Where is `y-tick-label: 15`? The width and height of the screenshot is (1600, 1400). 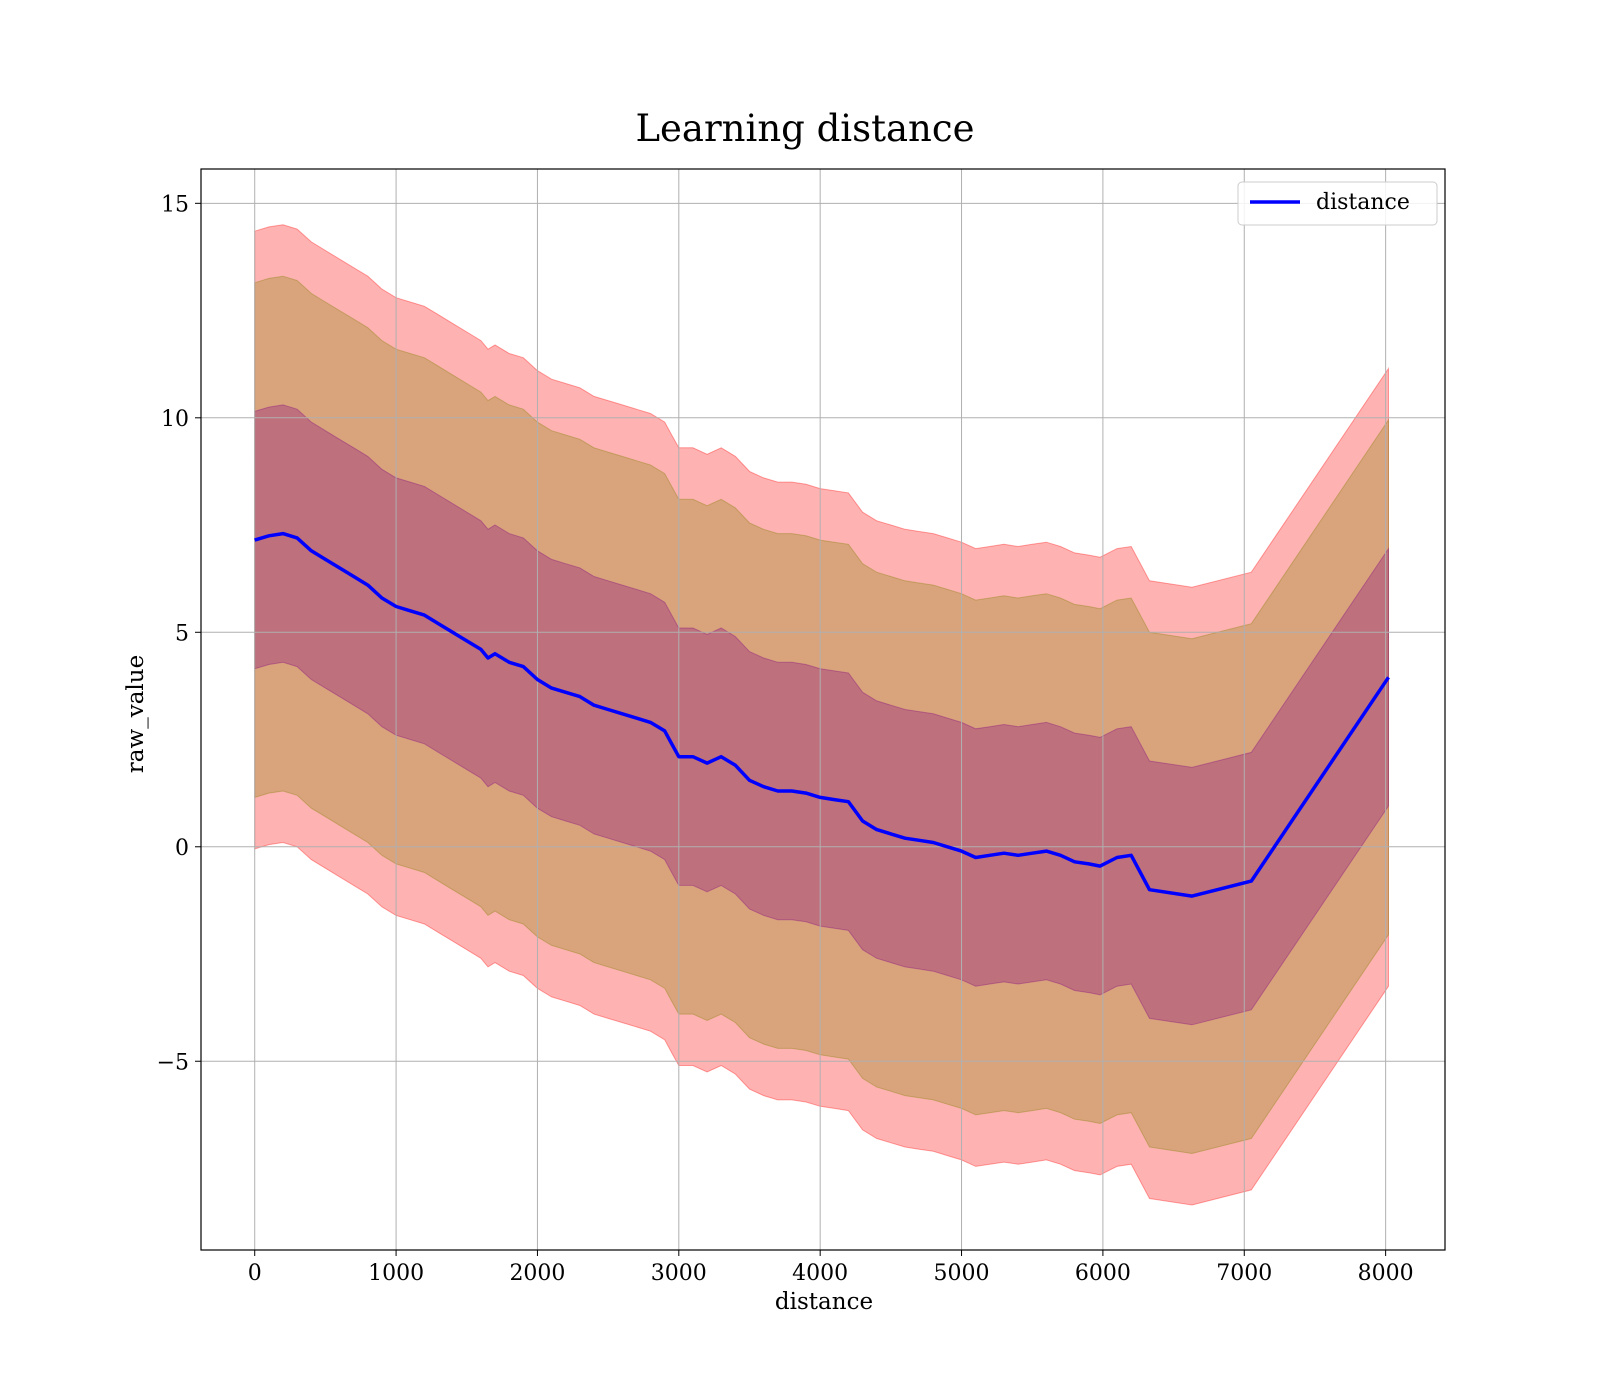
y-tick-label: 15 is located at coordinates (175, 204).